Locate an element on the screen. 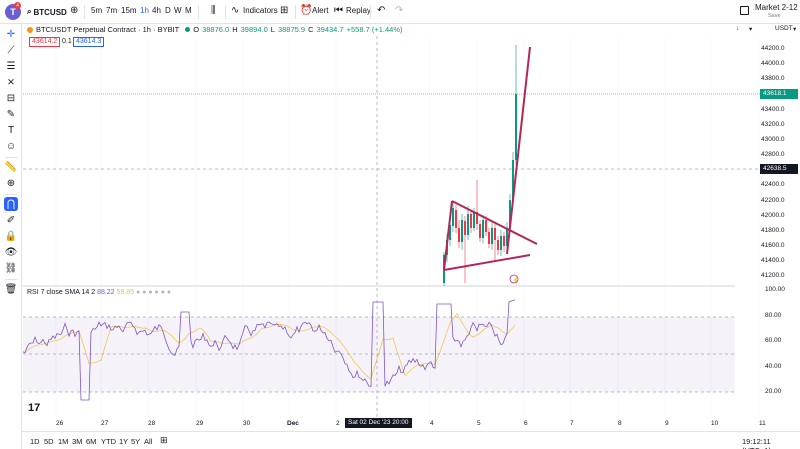 This screenshot has width=800, height=449. zoom-in-icon: ⊕ is located at coordinates (11, 183).